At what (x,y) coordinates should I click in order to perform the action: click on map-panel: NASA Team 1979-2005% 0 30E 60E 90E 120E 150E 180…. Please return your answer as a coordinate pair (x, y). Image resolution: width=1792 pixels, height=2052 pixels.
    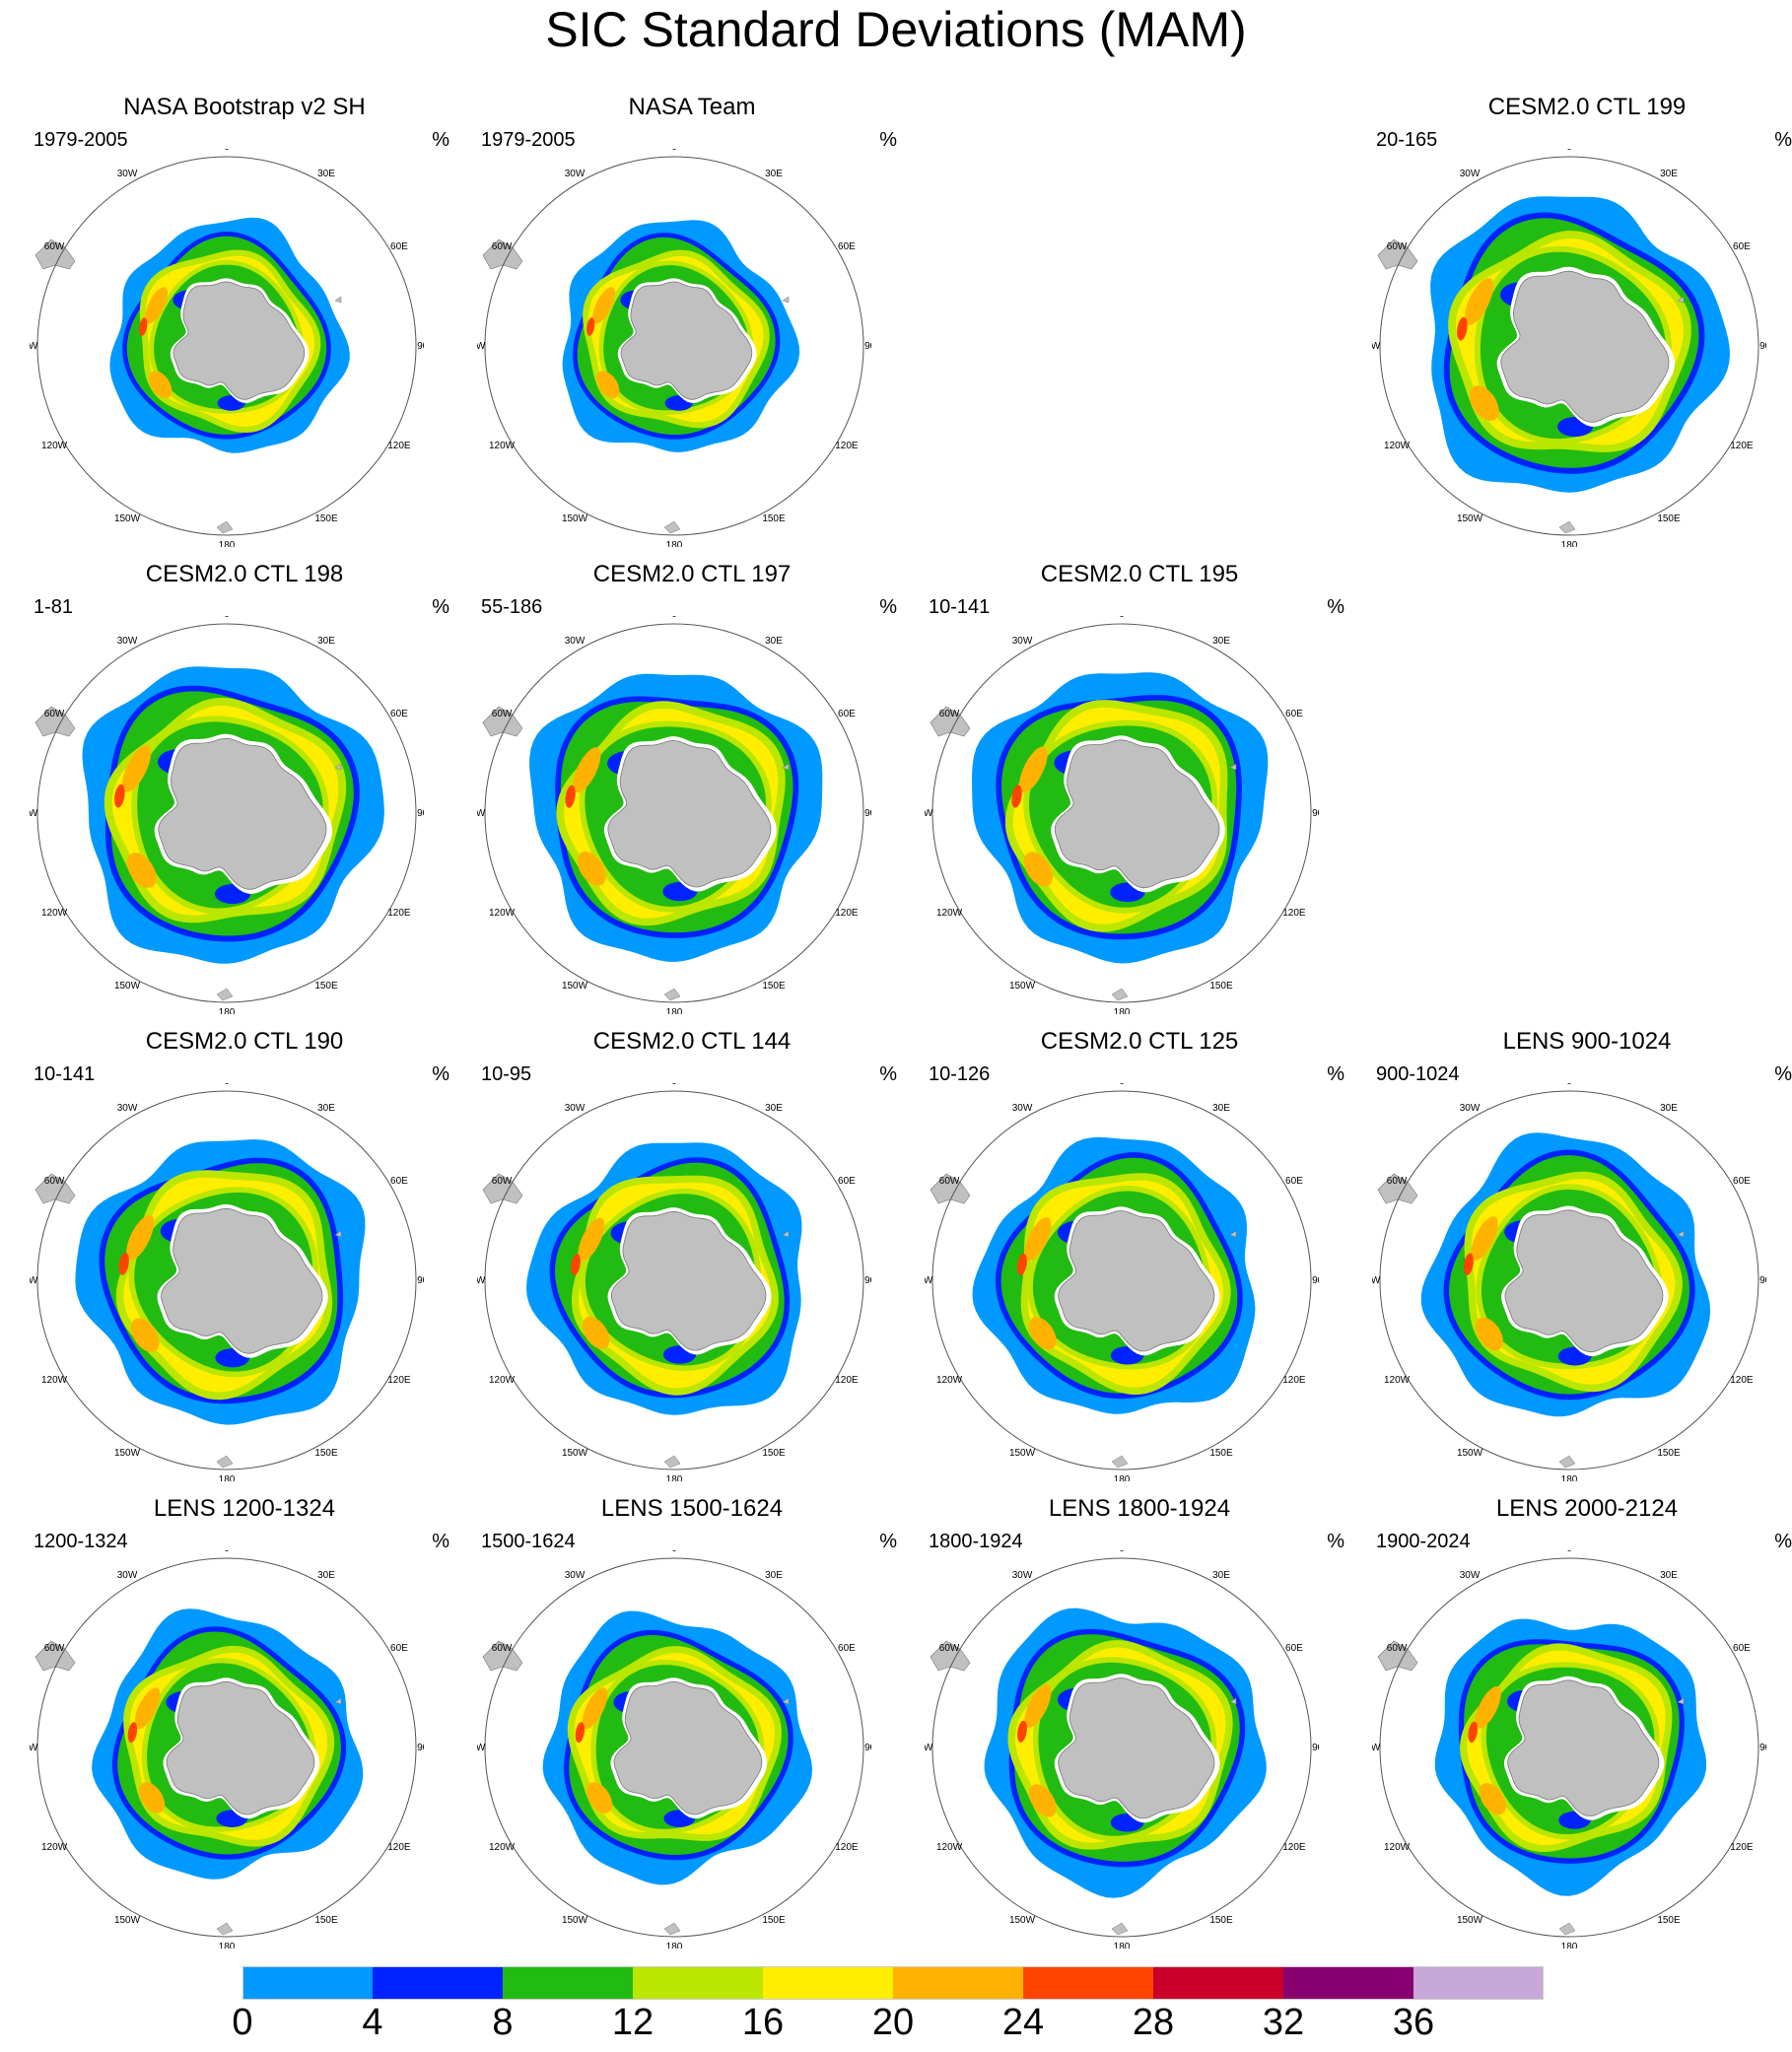
    Looking at the image, I should click on (692, 320).